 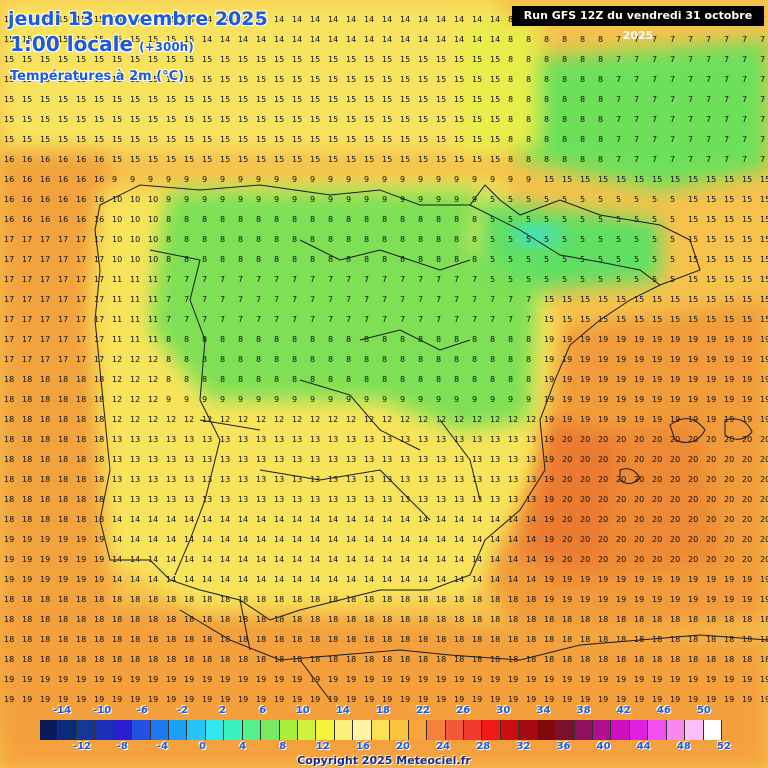 I want to click on grid-temperature: 10, so click(x=153, y=239).